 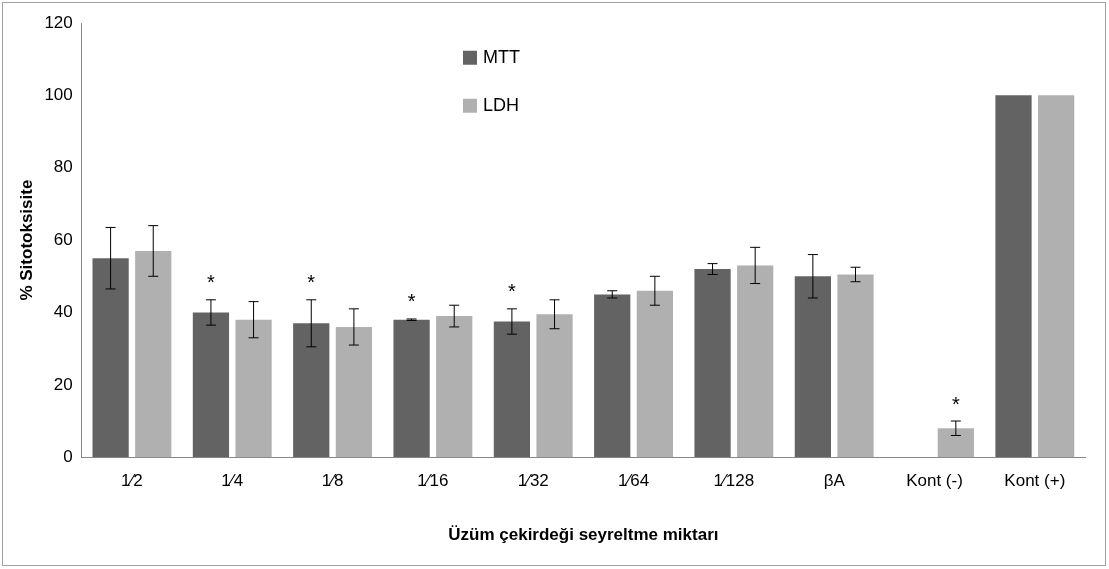 What do you see at coordinates (68, 456) in the screenshot?
I see `y-tick-label: 0` at bounding box center [68, 456].